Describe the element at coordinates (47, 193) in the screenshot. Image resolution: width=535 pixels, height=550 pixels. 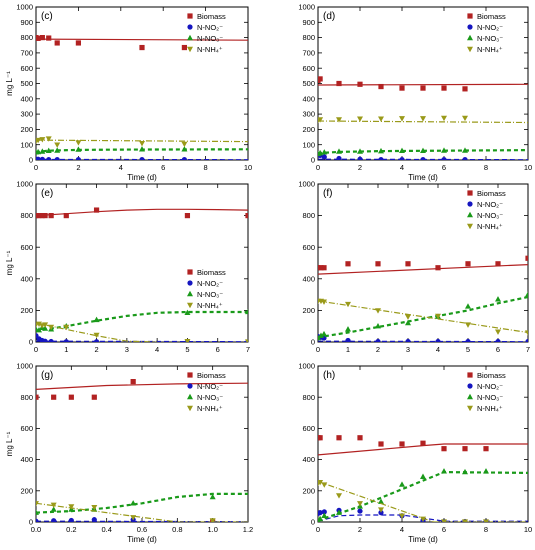
I see `panel-label: (e)` at that location.